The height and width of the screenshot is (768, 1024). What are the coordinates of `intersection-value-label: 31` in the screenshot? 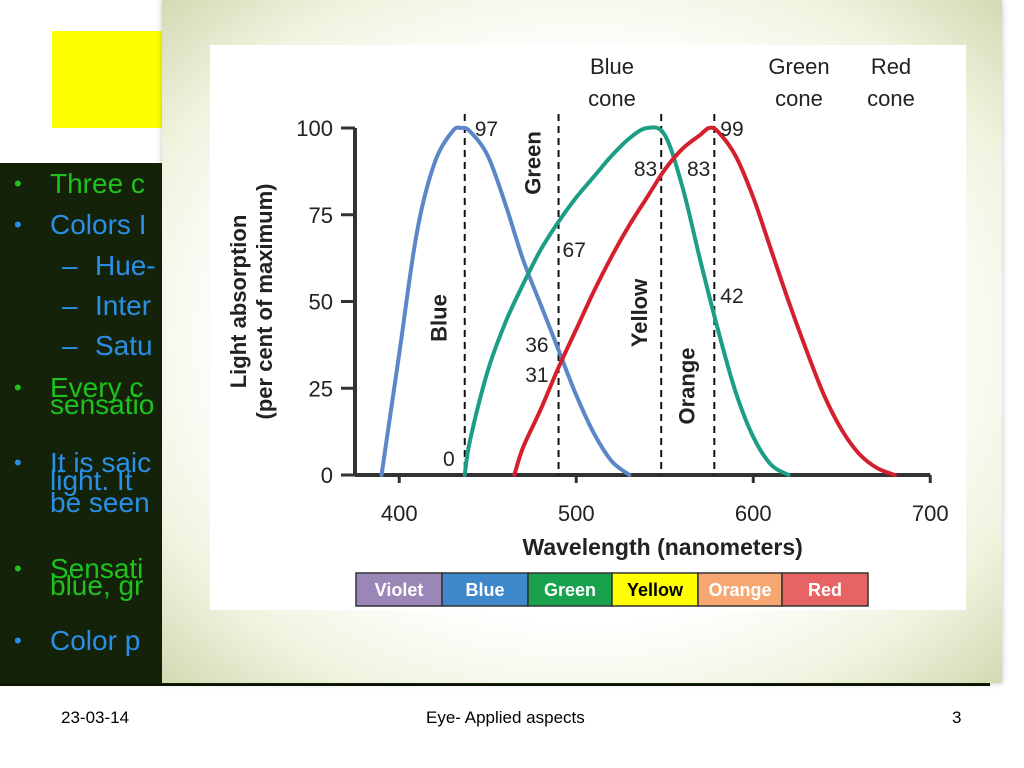 It's located at (536, 375).